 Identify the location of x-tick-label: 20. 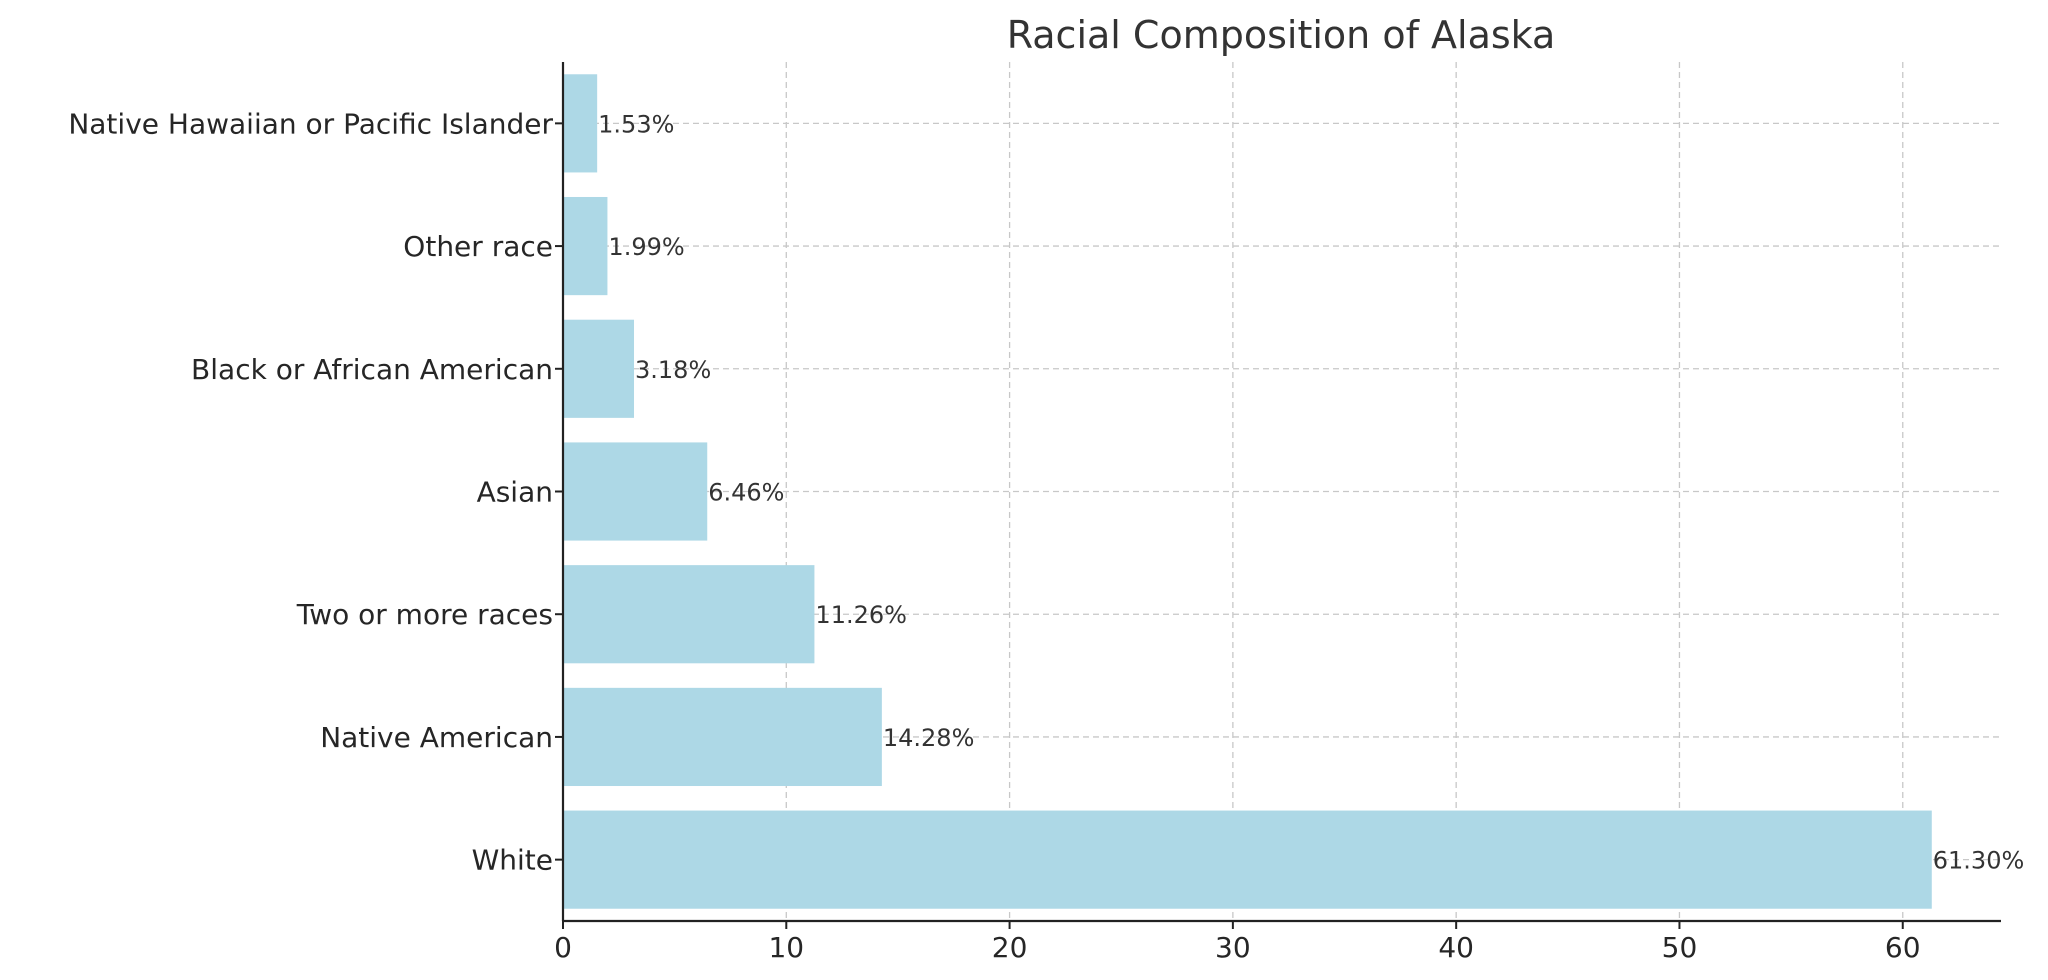
(1010, 947).